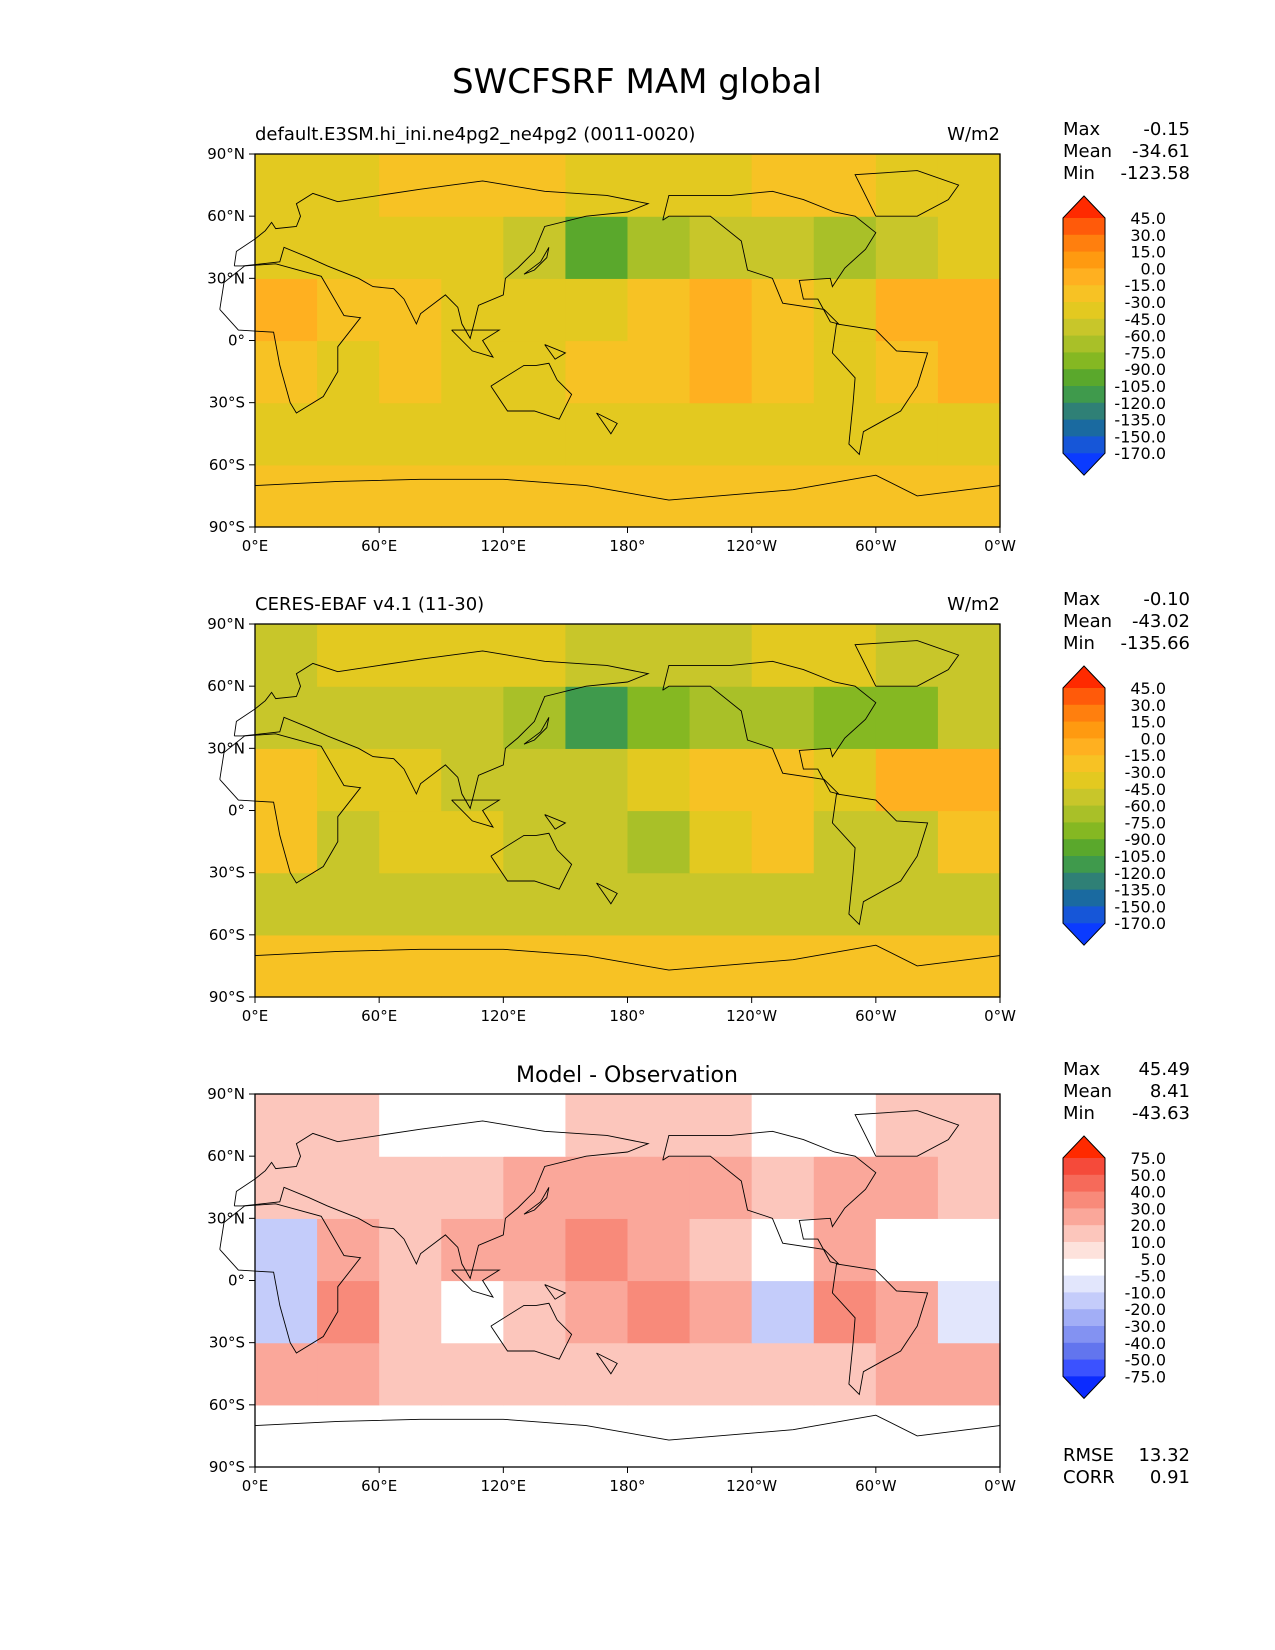  I want to click on lon-tick-label: 180°, so click(627, 546).